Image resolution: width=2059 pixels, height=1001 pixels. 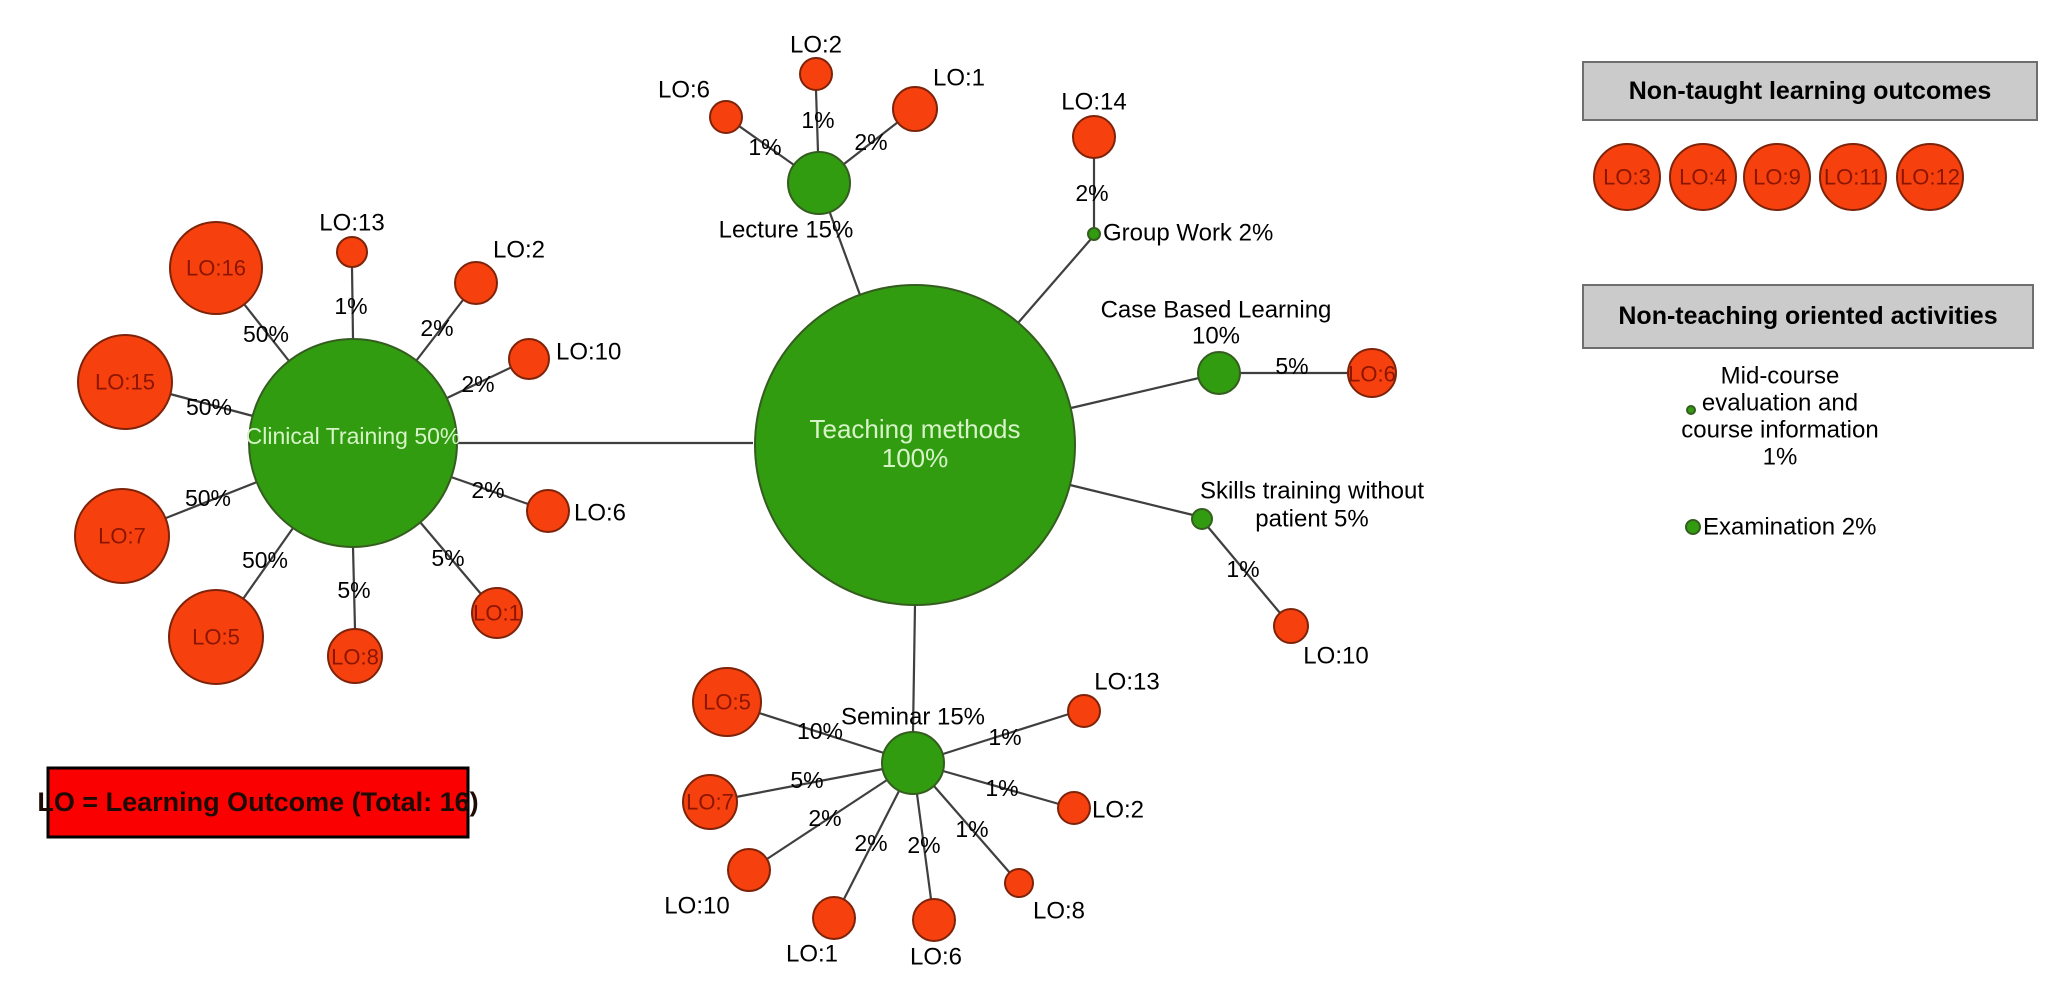 I want to click on node-skills-training, so click(x=1202, y=519).